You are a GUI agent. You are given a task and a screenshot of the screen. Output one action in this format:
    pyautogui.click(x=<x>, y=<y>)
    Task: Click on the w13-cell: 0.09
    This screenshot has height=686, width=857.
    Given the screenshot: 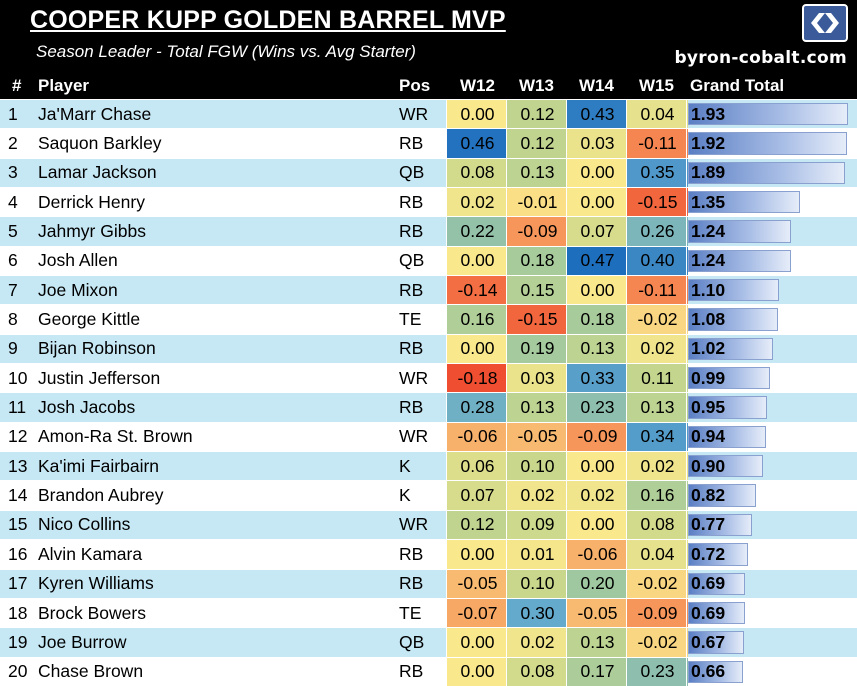 What is the action you would take?
    pyautogui.click(x=537, y=525)
    